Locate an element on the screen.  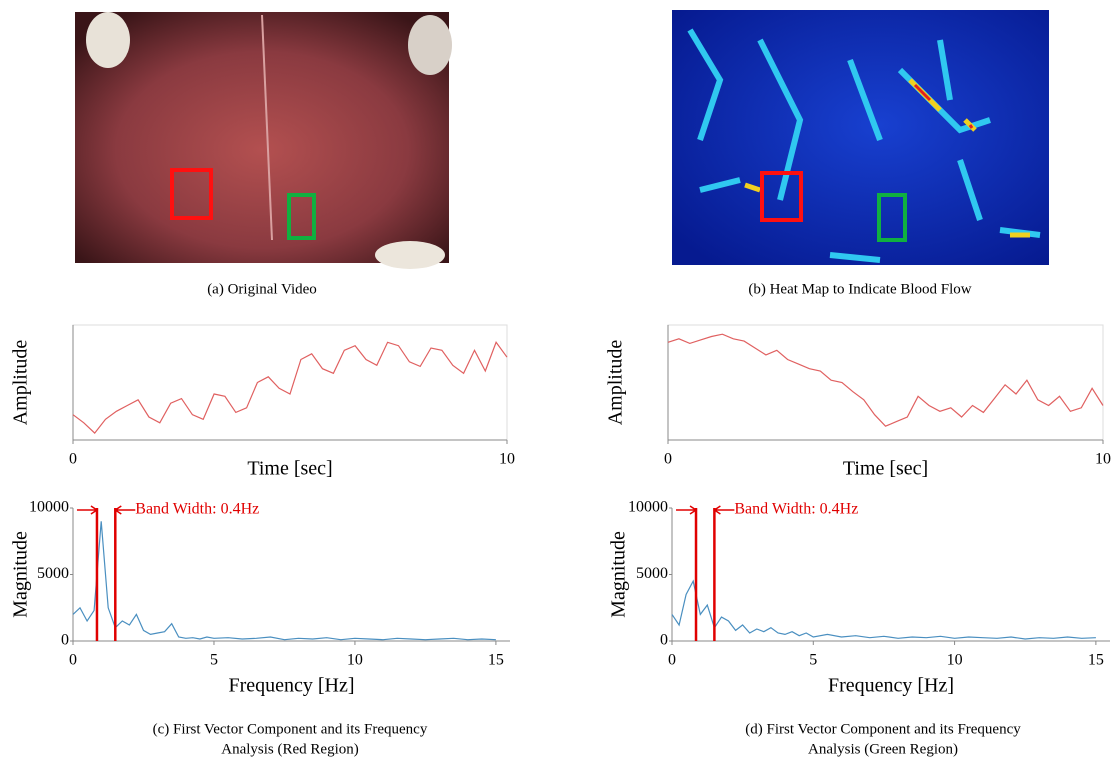
heat-map is located at coordinates (860, 137).